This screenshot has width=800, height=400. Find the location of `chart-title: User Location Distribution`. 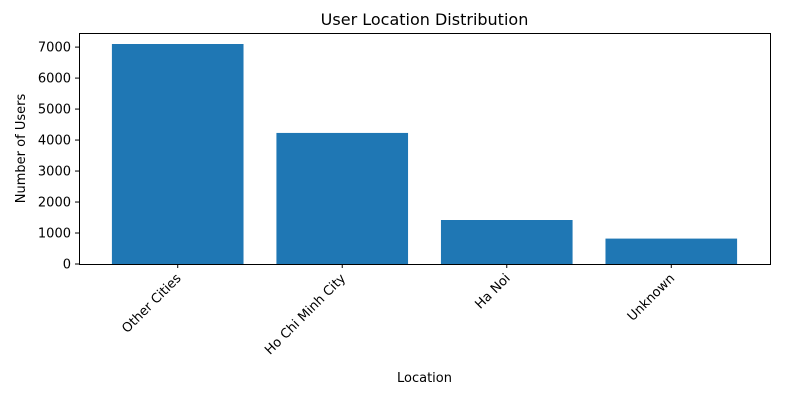

chart-title: User Location Distribution is located at coordinates (425, 19).